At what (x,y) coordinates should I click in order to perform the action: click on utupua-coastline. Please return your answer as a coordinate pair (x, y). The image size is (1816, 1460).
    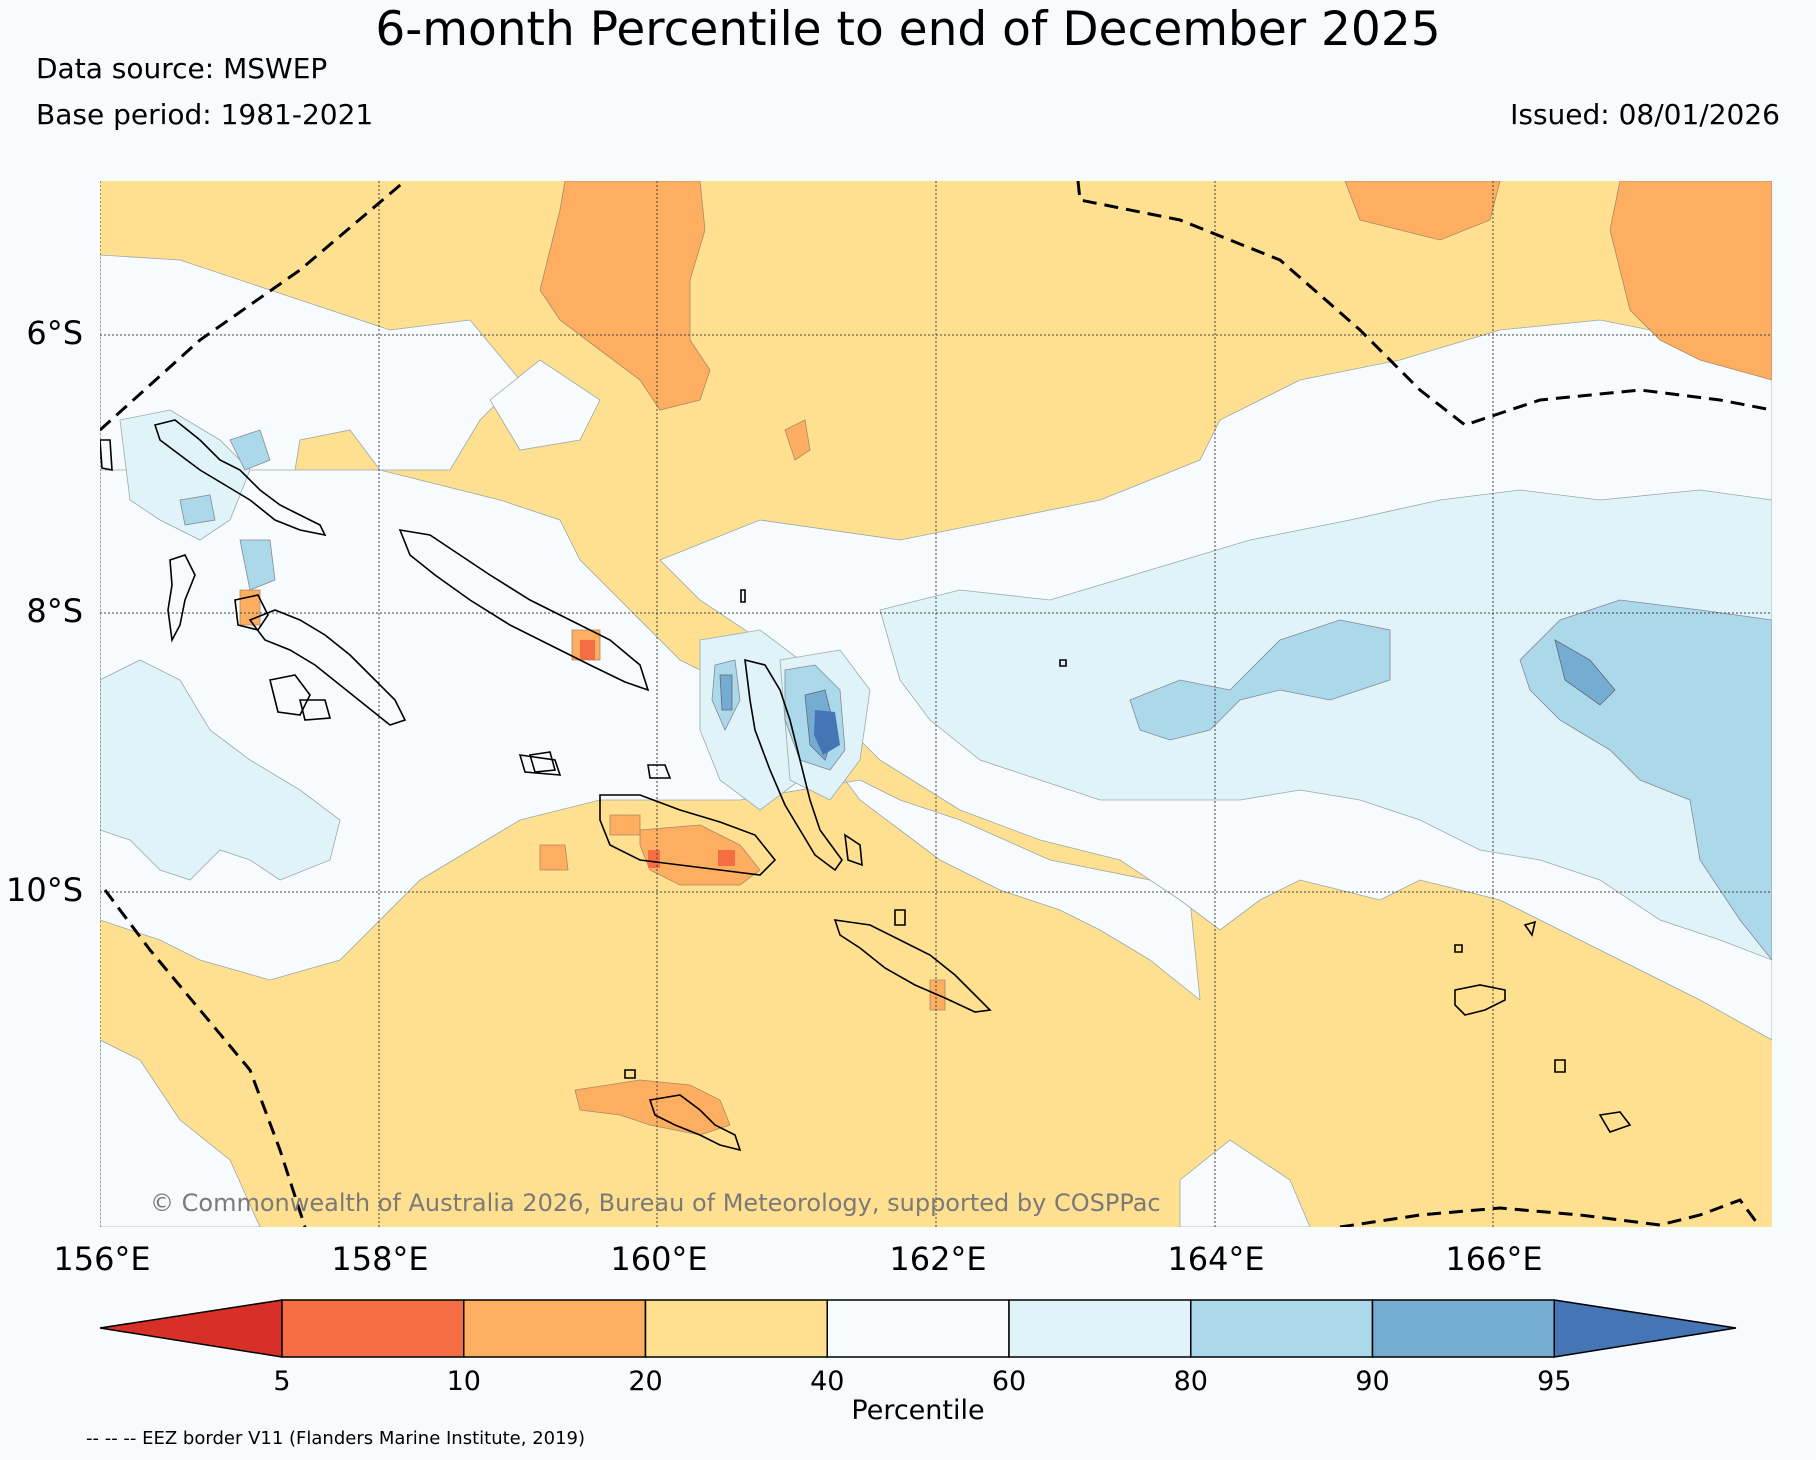
    Looking at the image, I should click on (1560, 1066).